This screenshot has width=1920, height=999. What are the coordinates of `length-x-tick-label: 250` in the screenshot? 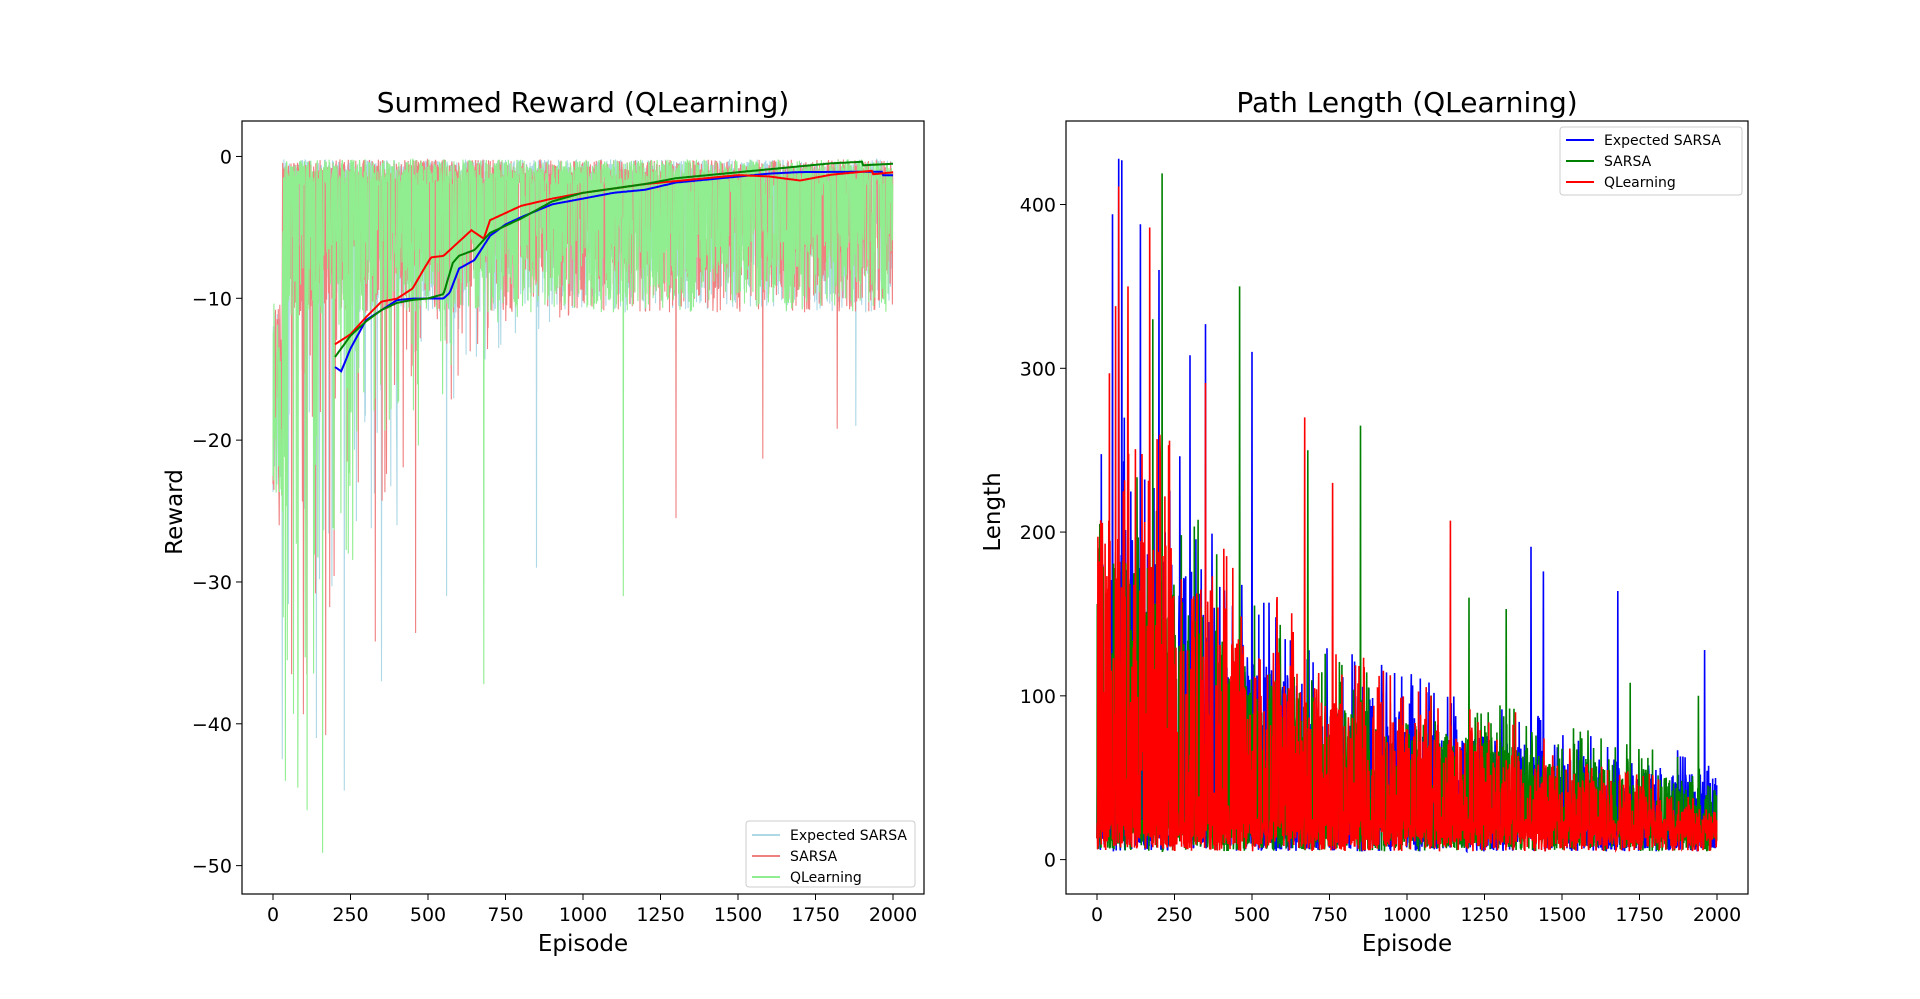 It's located at (1174, 915).